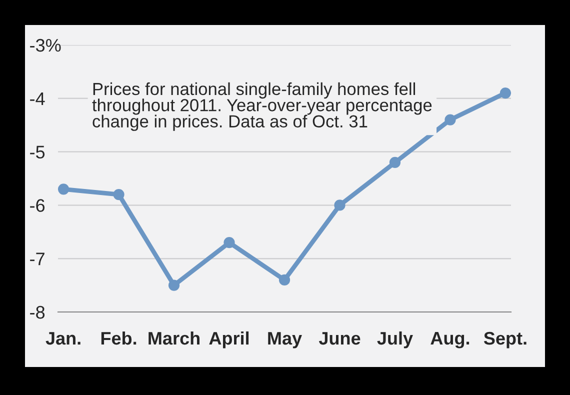 Image resolution: width=570 pixels, height=395 pixels. Describe the element at coordinates (37, 98) in the screenshot. I see `y-tick-label: -4` at that location.